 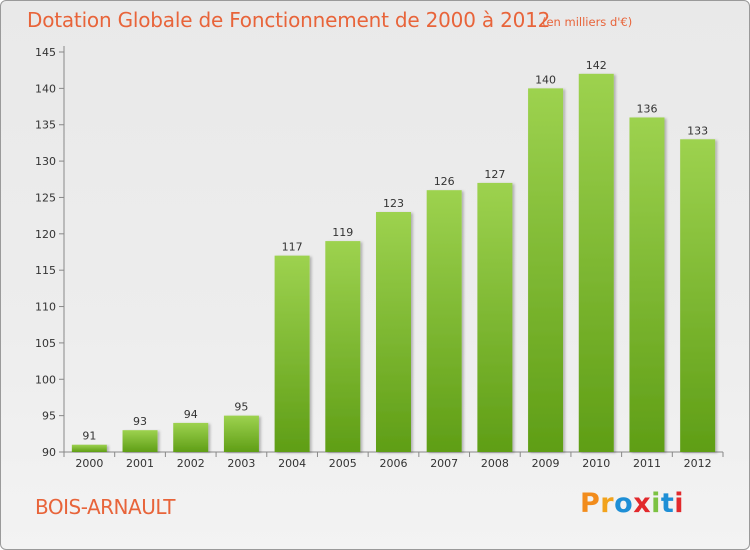 What do you see at coordinates (342, 232) in the screenshot?
I see `value-label-2005: 119` at bounding box center [342, 232].